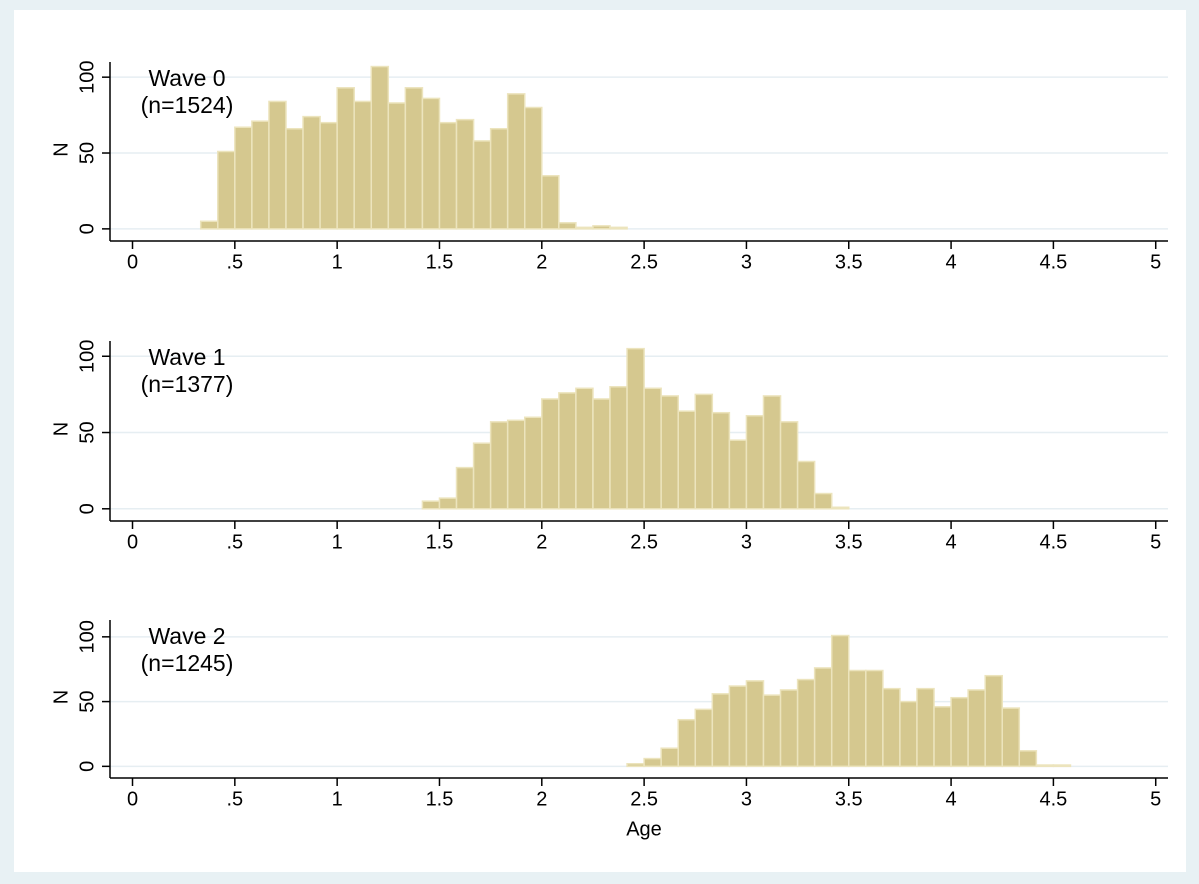 The width and height of the screenshot is (1199, 884). What do you see at coordinates (186, 78) in the screenshot?
I see `annotation: Wave 0` at bounding box center [186, 78].